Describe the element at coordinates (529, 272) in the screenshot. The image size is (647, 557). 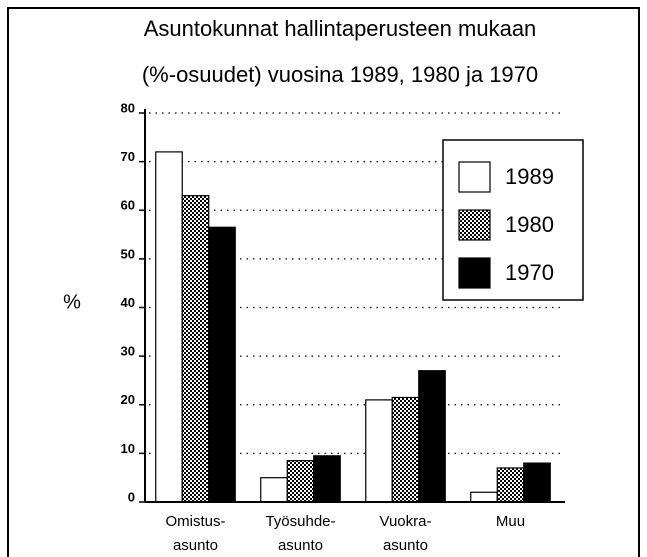
I see `legend-label: 1970` at that location.